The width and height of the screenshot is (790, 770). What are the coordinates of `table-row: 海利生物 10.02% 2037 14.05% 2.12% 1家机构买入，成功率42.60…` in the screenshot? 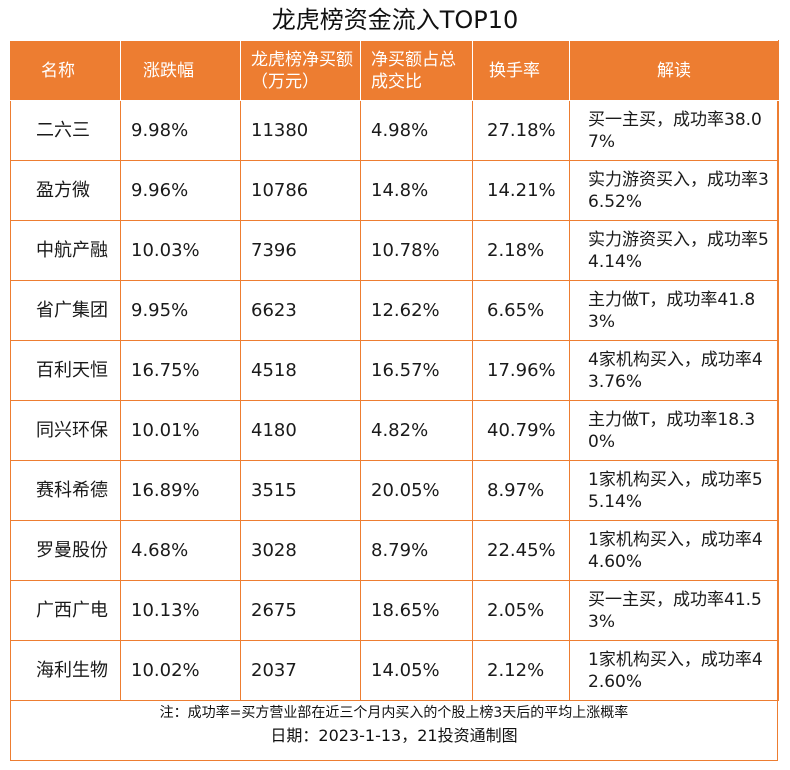 It's located at (394, 670).